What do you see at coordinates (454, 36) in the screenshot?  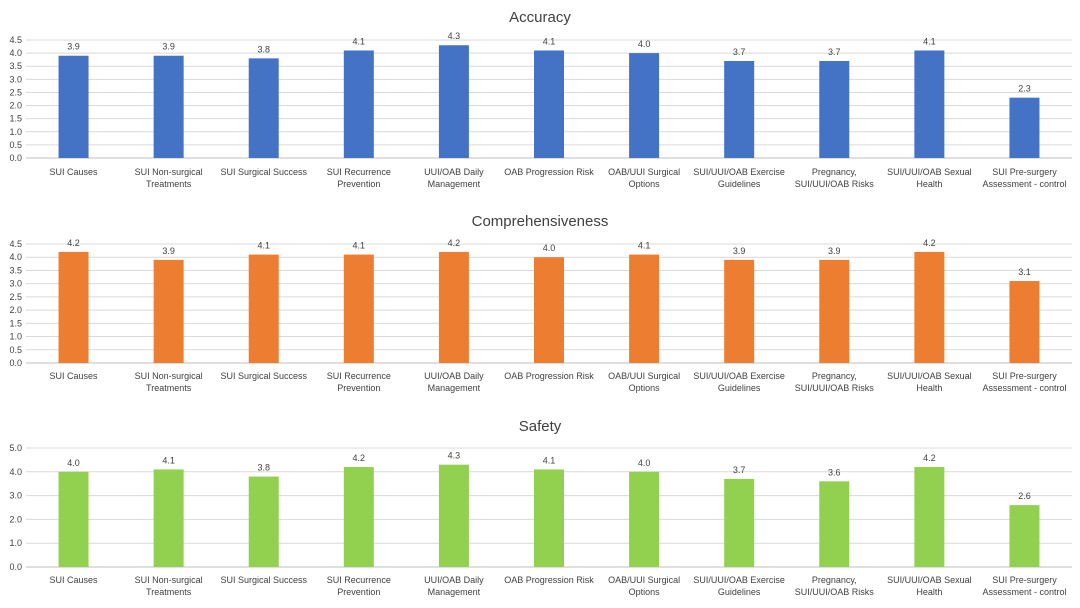 I see `data-label: 4.3` at bounding box center [454, 36].